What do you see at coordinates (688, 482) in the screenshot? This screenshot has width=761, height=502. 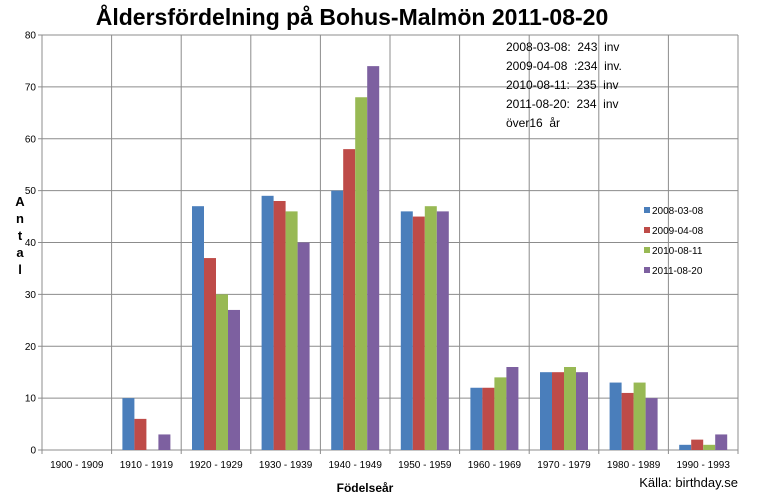 I see `source-label: Källa: birthday.se` at bounding box center [688, 482].